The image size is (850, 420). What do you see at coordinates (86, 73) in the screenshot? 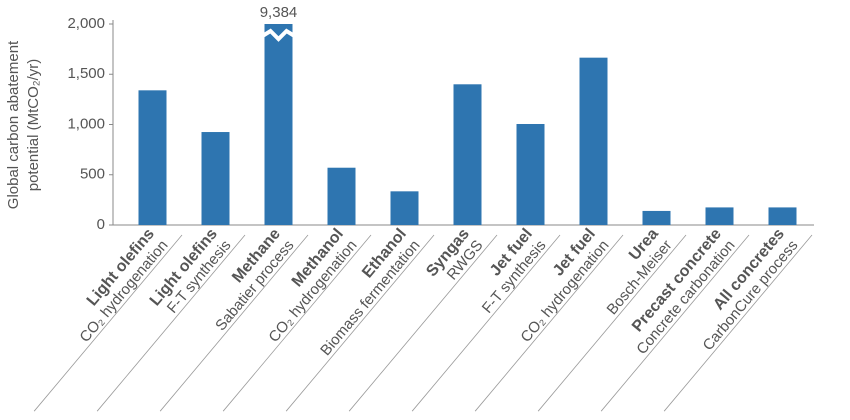
I see `y-tick-label: 1,500` at bounding box center [86, 73].